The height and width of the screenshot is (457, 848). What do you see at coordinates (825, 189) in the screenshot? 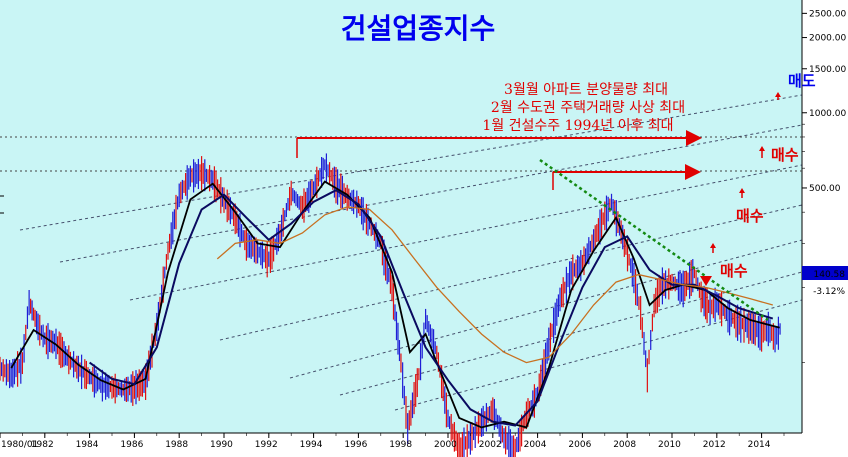
I see `y-tick-label: 500.00` at bounding box center [825, 189].